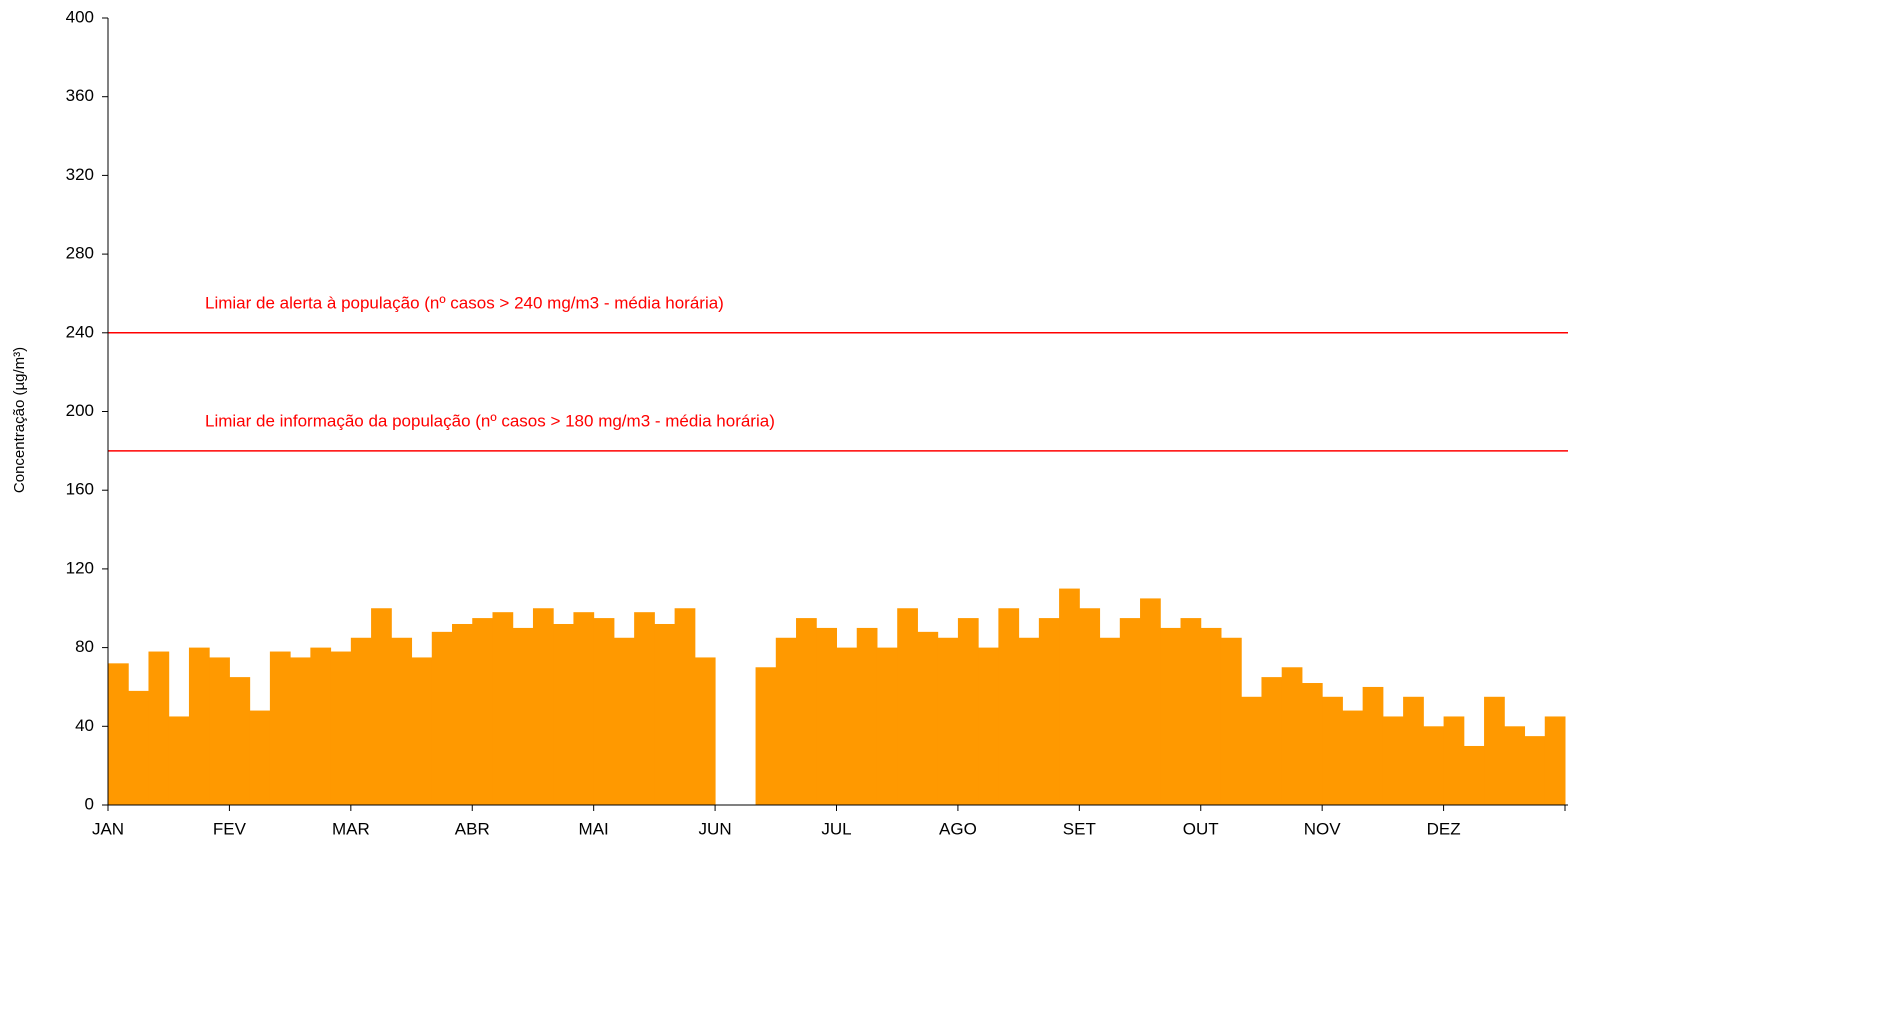 The image size is (1901, 1021). What do you see at coordinates (80, 174) in the screenshot?
I see `y-tick-label: 320` at bounding box center [80, 174].